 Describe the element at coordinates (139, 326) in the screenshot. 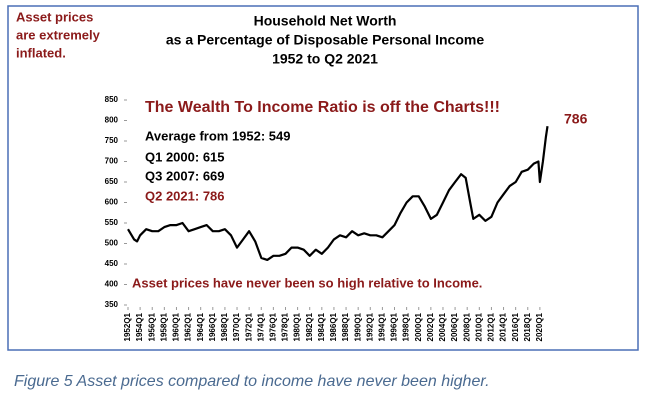

I see `x-tick-label: 1954Q1` at that location.